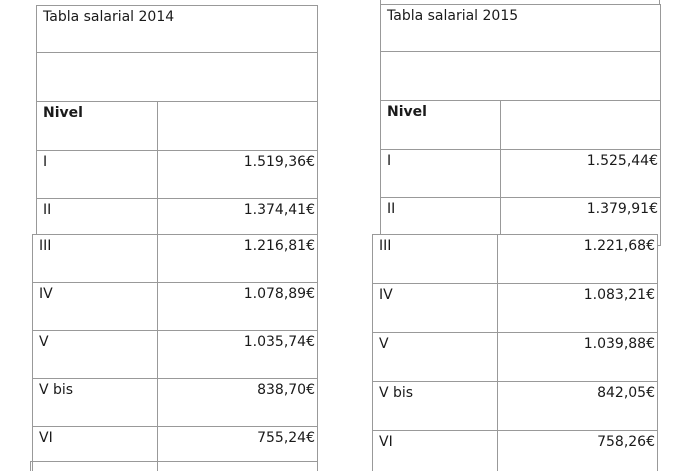 This screenshot has height=471, width=693. Describe the element at coordinates (237, 448) in the screenshot. I see `amount-cell: 755,24€` at that location.